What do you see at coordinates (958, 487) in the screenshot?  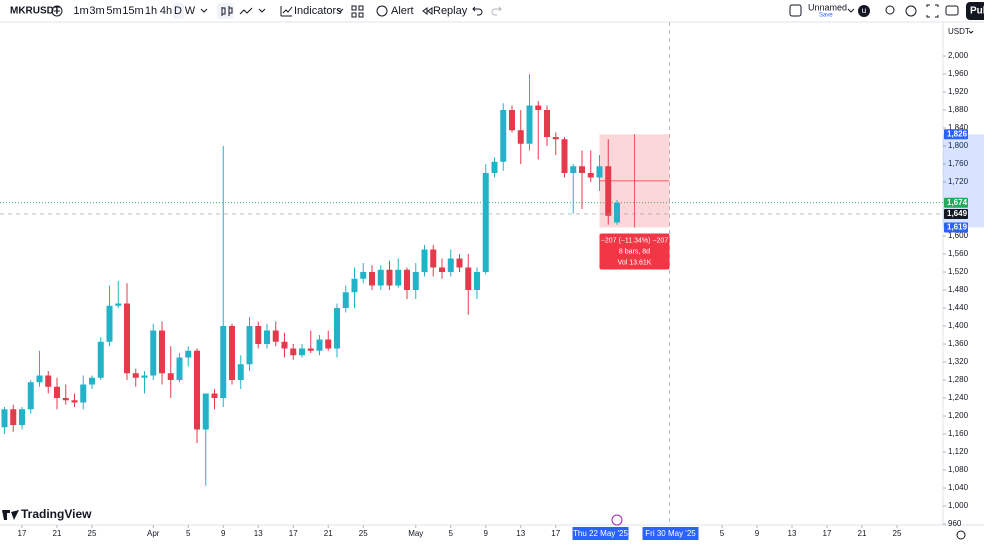 I see `y-tick-label: 1,040` at bounding box center [958, 487].